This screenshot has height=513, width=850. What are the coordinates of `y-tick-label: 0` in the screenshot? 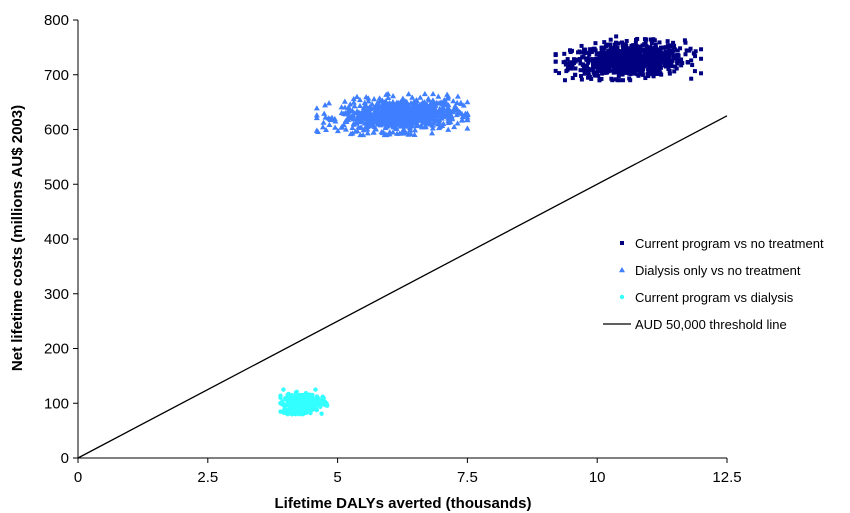 It's located at (65, 458).